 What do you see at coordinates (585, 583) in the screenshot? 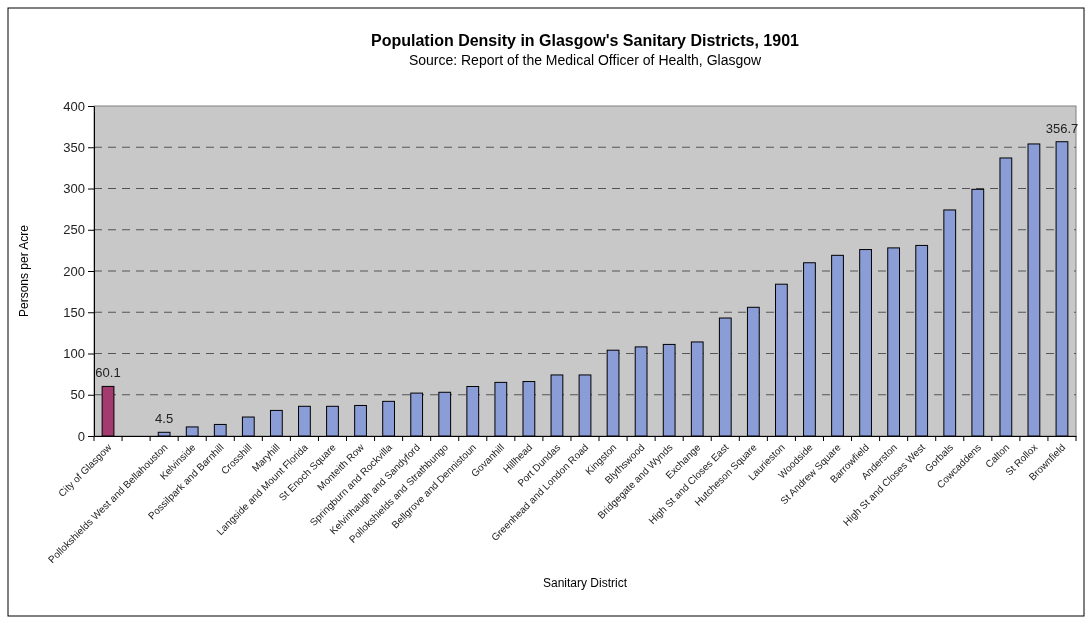
I see `x-axis-title: Sanitary District` at bounding box center [585, 583].